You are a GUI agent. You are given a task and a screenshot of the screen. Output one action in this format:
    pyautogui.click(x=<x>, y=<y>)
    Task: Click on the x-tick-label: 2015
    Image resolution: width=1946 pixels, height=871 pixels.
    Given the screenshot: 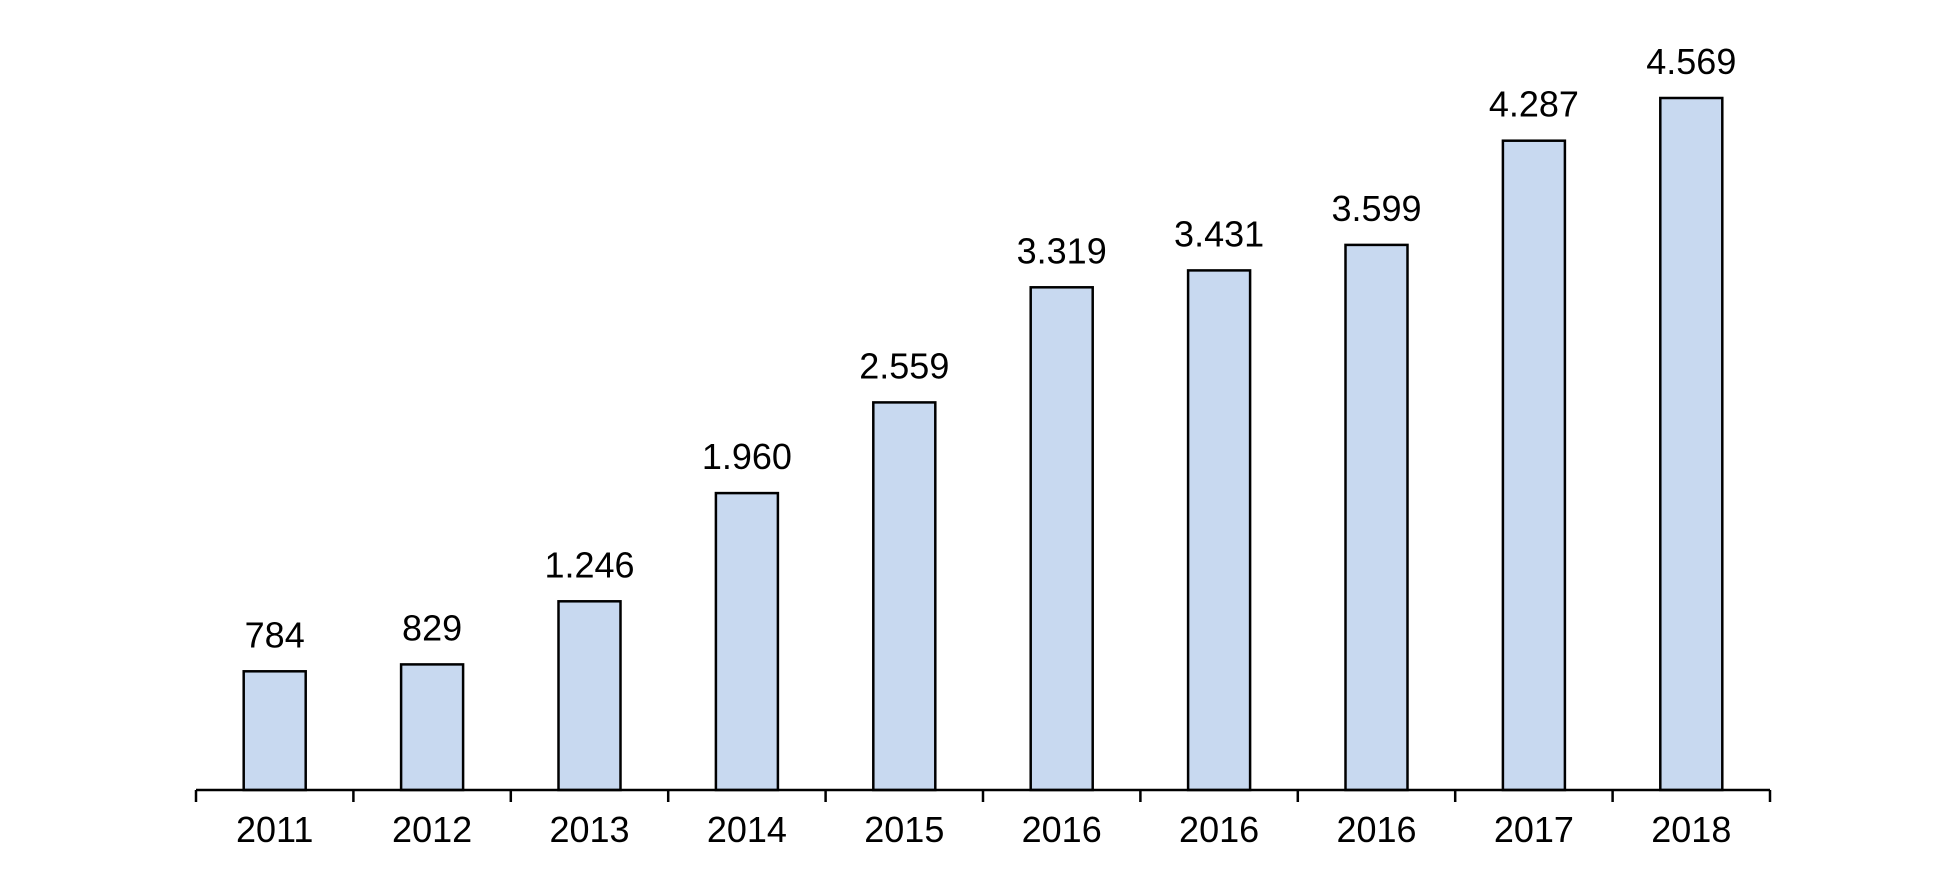 What is the action you would take?
    pyautogui.click(x=904, y=829)
    